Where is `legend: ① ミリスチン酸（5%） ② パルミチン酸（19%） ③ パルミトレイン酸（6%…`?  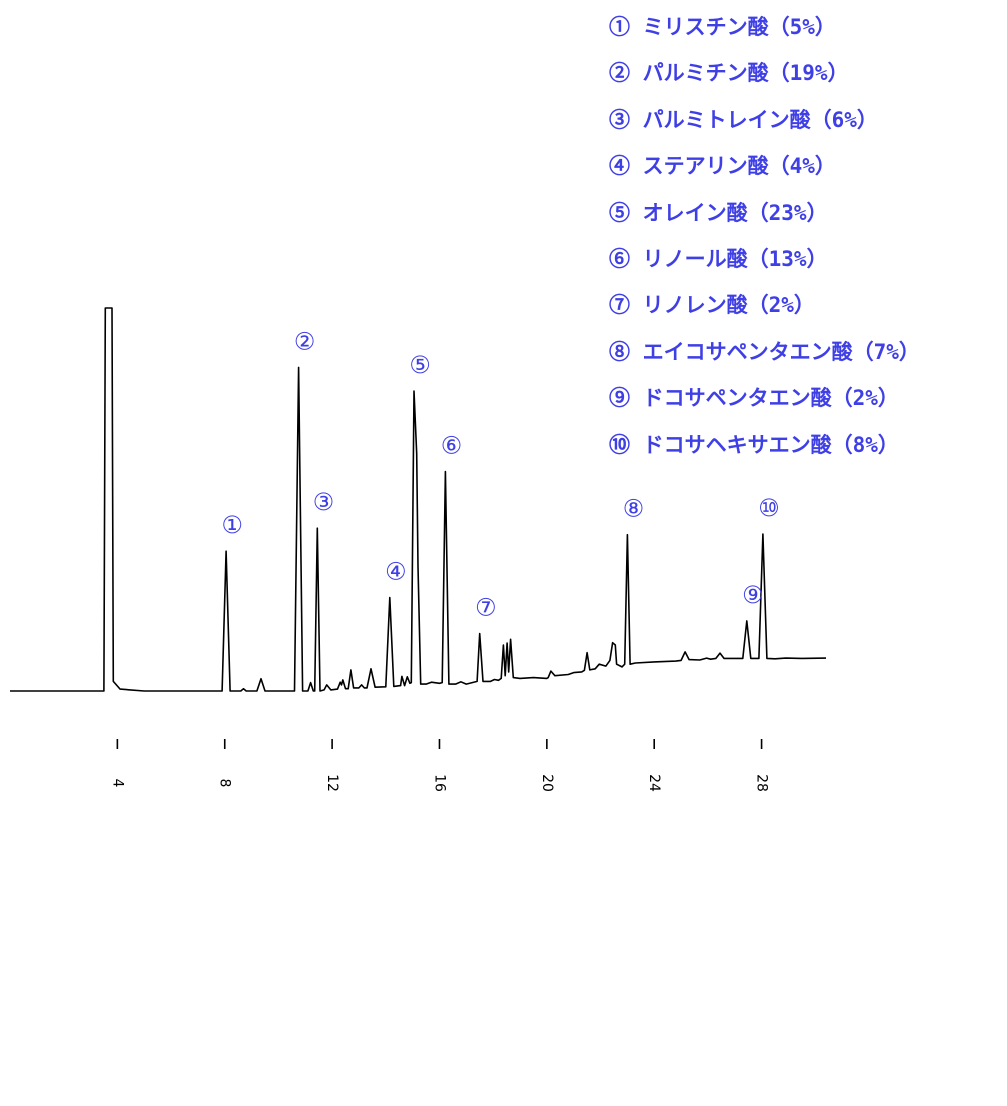
legend: ① ミリスチン酸（5%） ② パルミチン酸（19%） ③ パルミトレイン酸（6%… is located at coordinates (764, 236).